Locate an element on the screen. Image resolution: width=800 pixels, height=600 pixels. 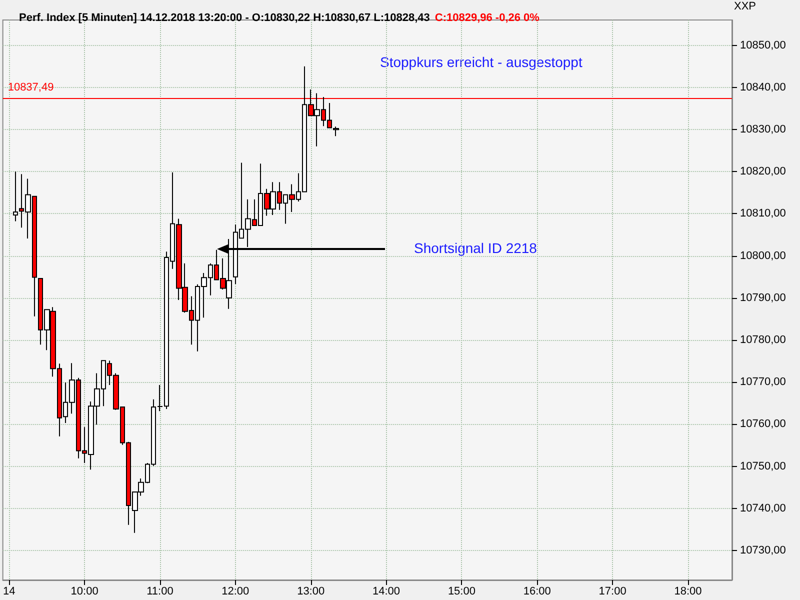
x-tick-label: 14:00 is located at coordinates (386, 592).